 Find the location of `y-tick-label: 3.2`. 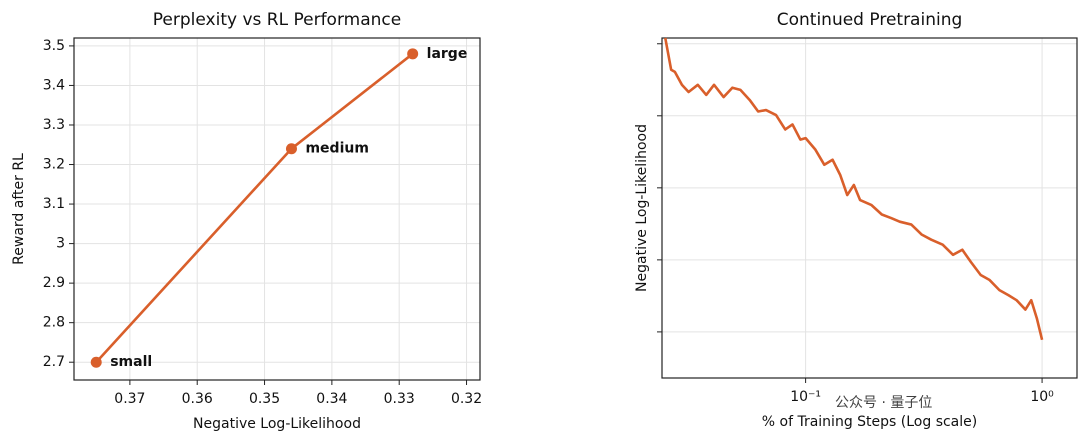

y-tick-label: 3.2 is located at coordinates (54, 165).